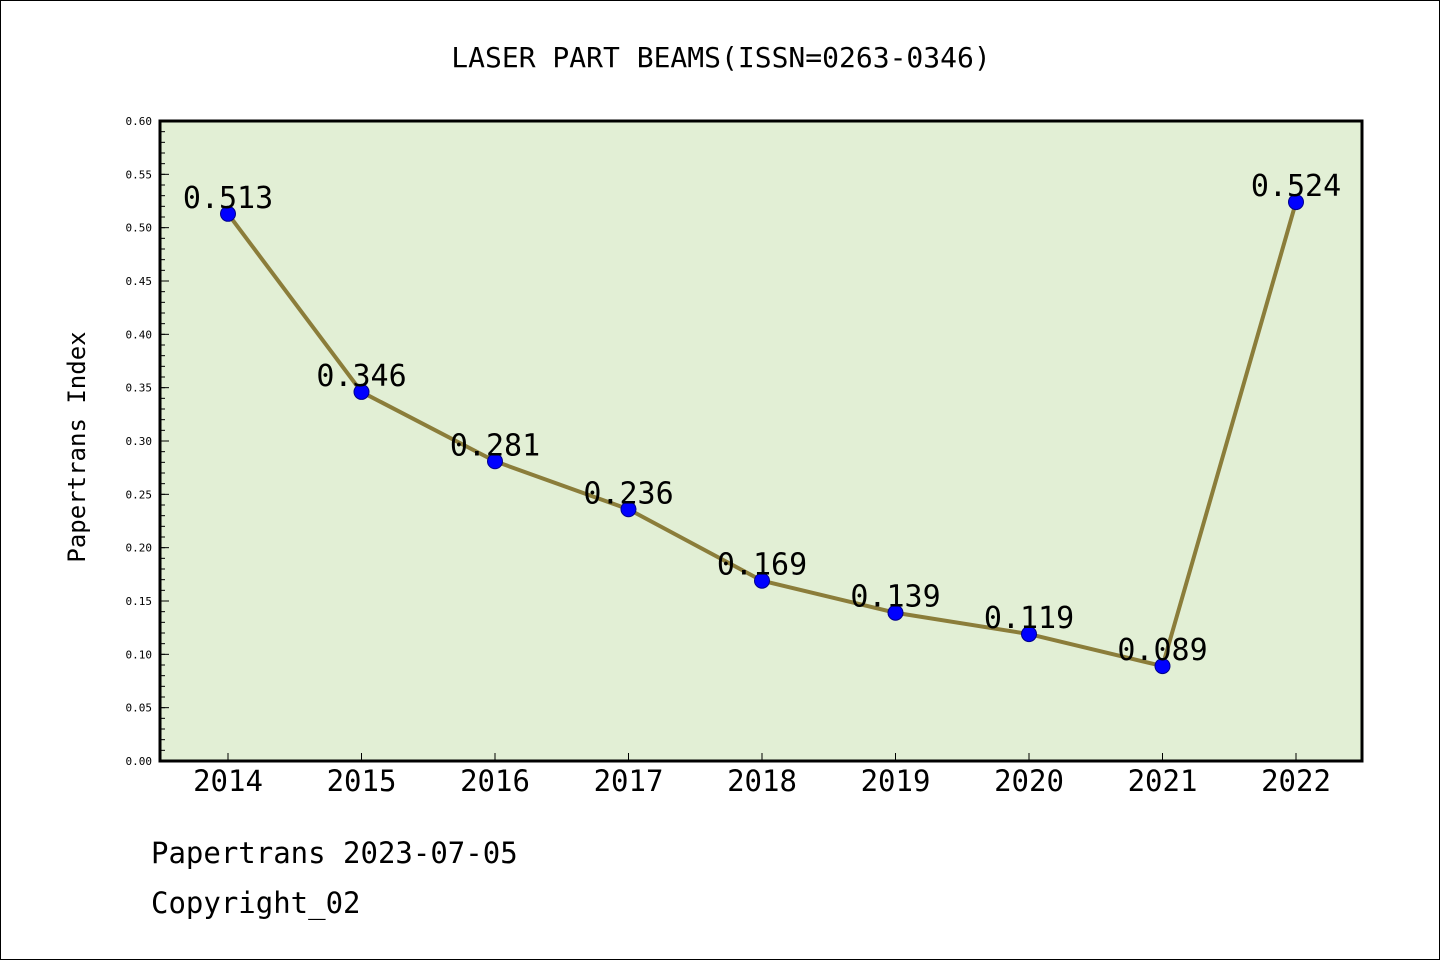  Describe the element at coordinates (228, 198) in the screenshot. I see `data-label: 0.513` at that location.